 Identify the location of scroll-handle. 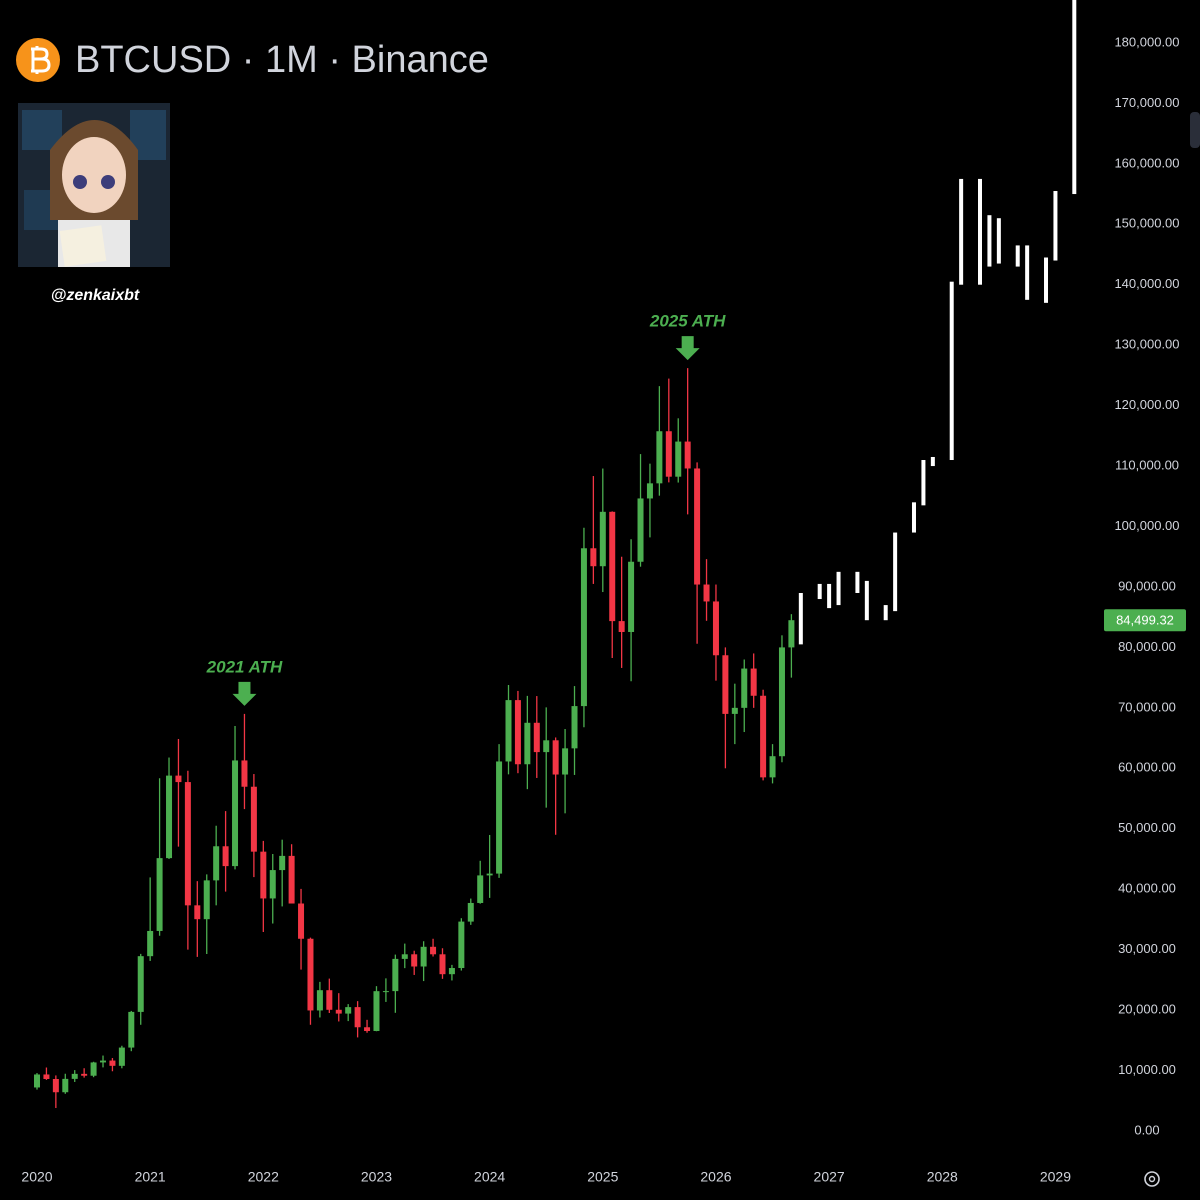
(1195, 130).